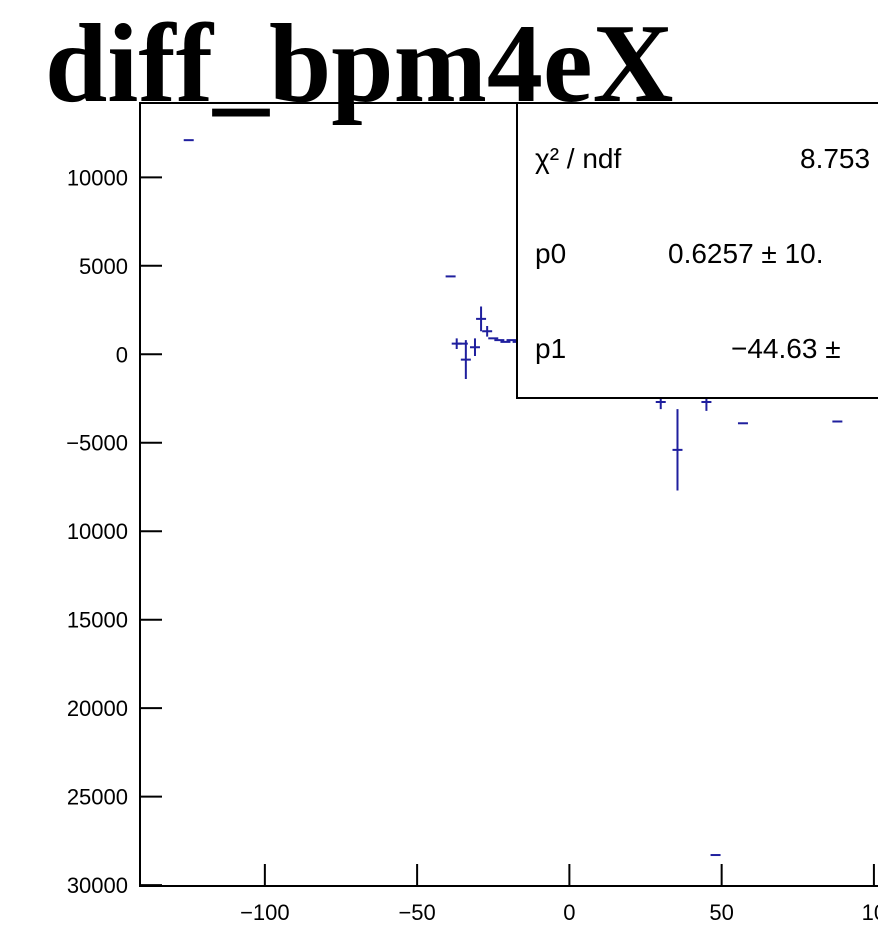 Image resolution: width=878 pixels, height=945 pixels. Describe the element at coordinates (359, 64) in the screenshot. I see `chart-title: diff_bpm4eX` at that location.